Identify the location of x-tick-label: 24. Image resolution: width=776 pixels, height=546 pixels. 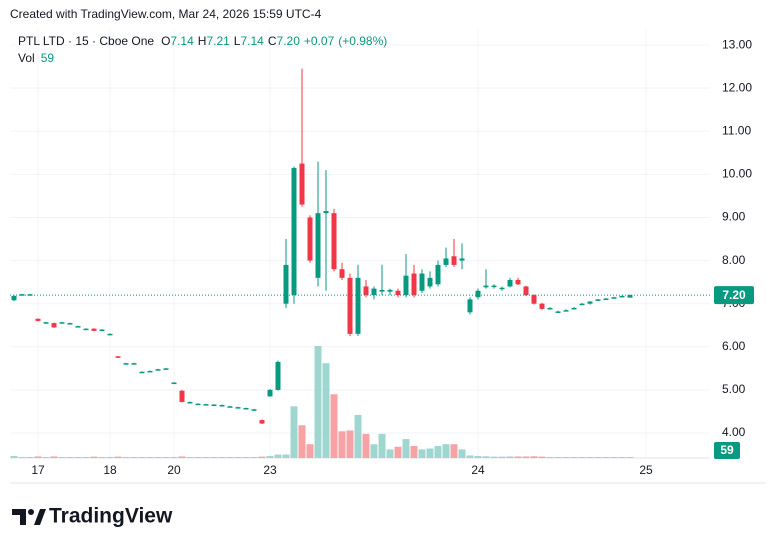
(478, 470).